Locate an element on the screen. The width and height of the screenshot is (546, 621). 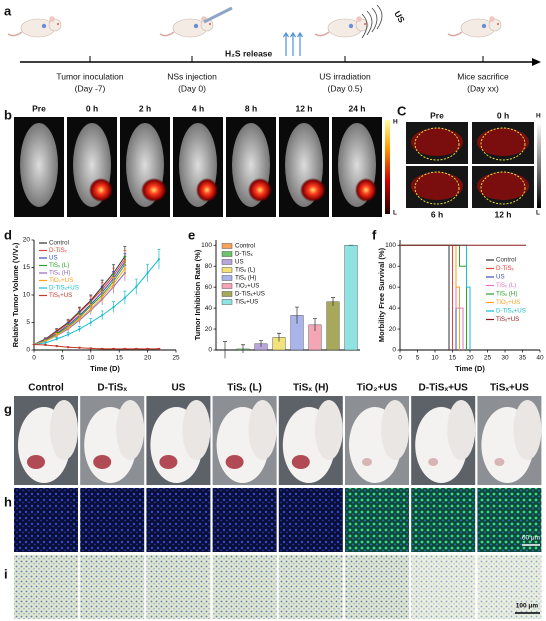
legend-label: TiSₓ (H) is located at coordinates (245, 278).